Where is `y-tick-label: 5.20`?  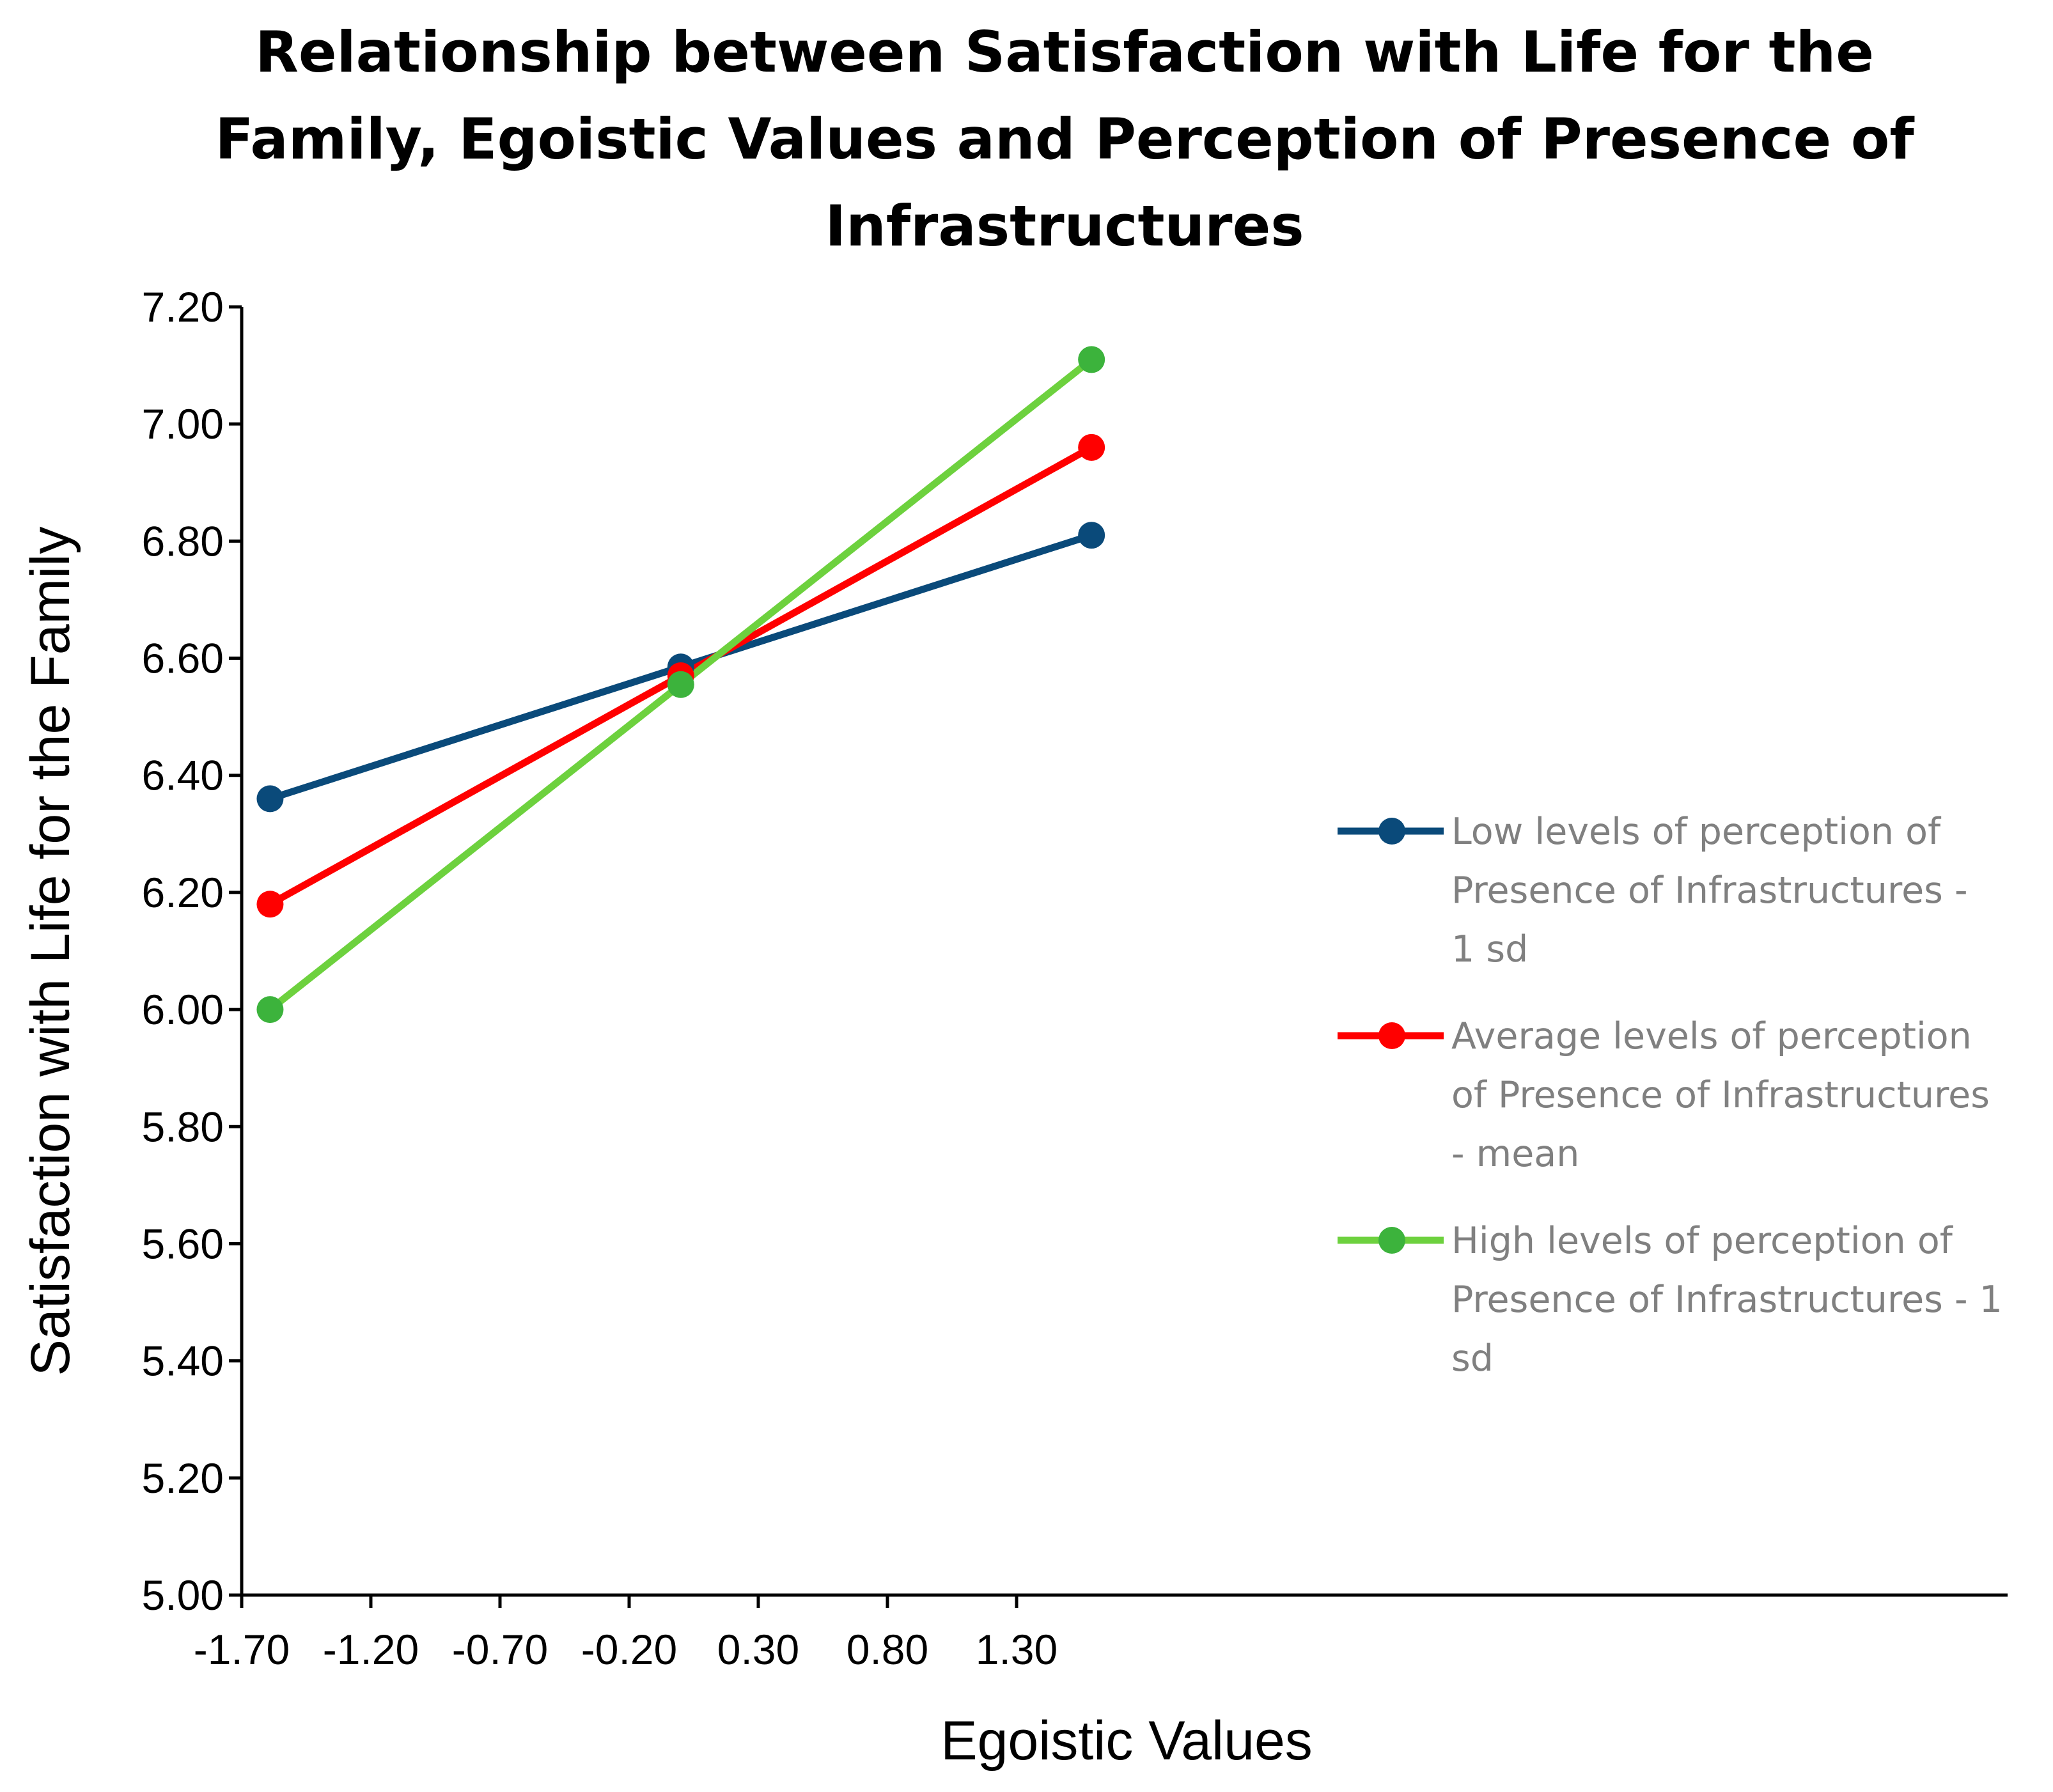 y-tick-label: 5.20 is located at coordinates (183, 1478).